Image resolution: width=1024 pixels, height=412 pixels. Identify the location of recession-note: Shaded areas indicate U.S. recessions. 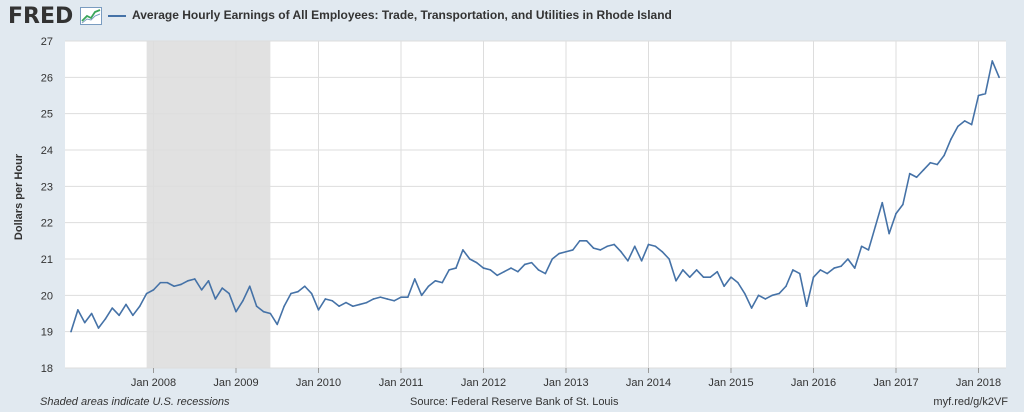
(135, 402).